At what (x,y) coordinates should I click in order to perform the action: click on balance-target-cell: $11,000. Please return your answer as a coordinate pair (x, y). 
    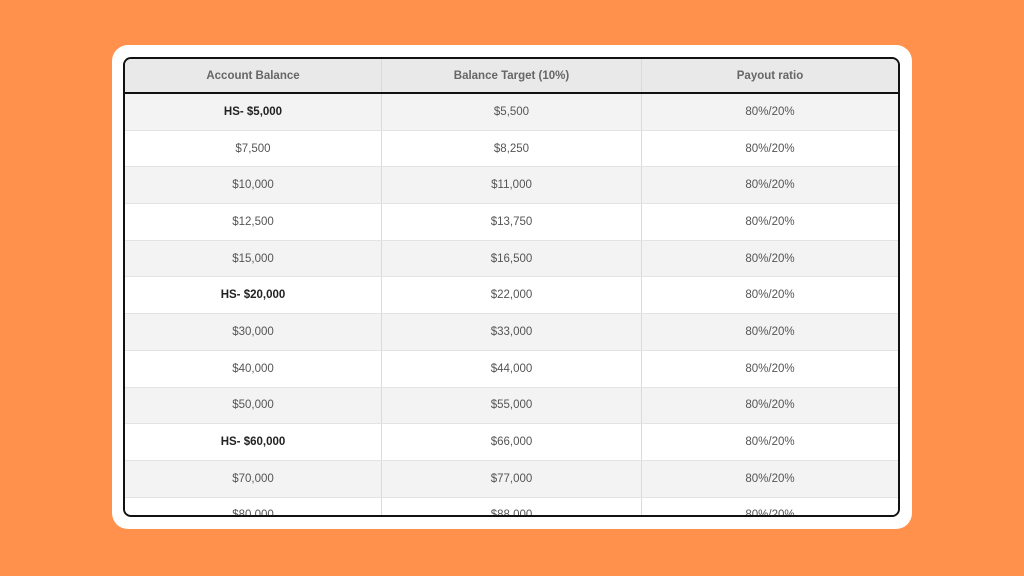
    Looking at the image, I should click on (511, 185).